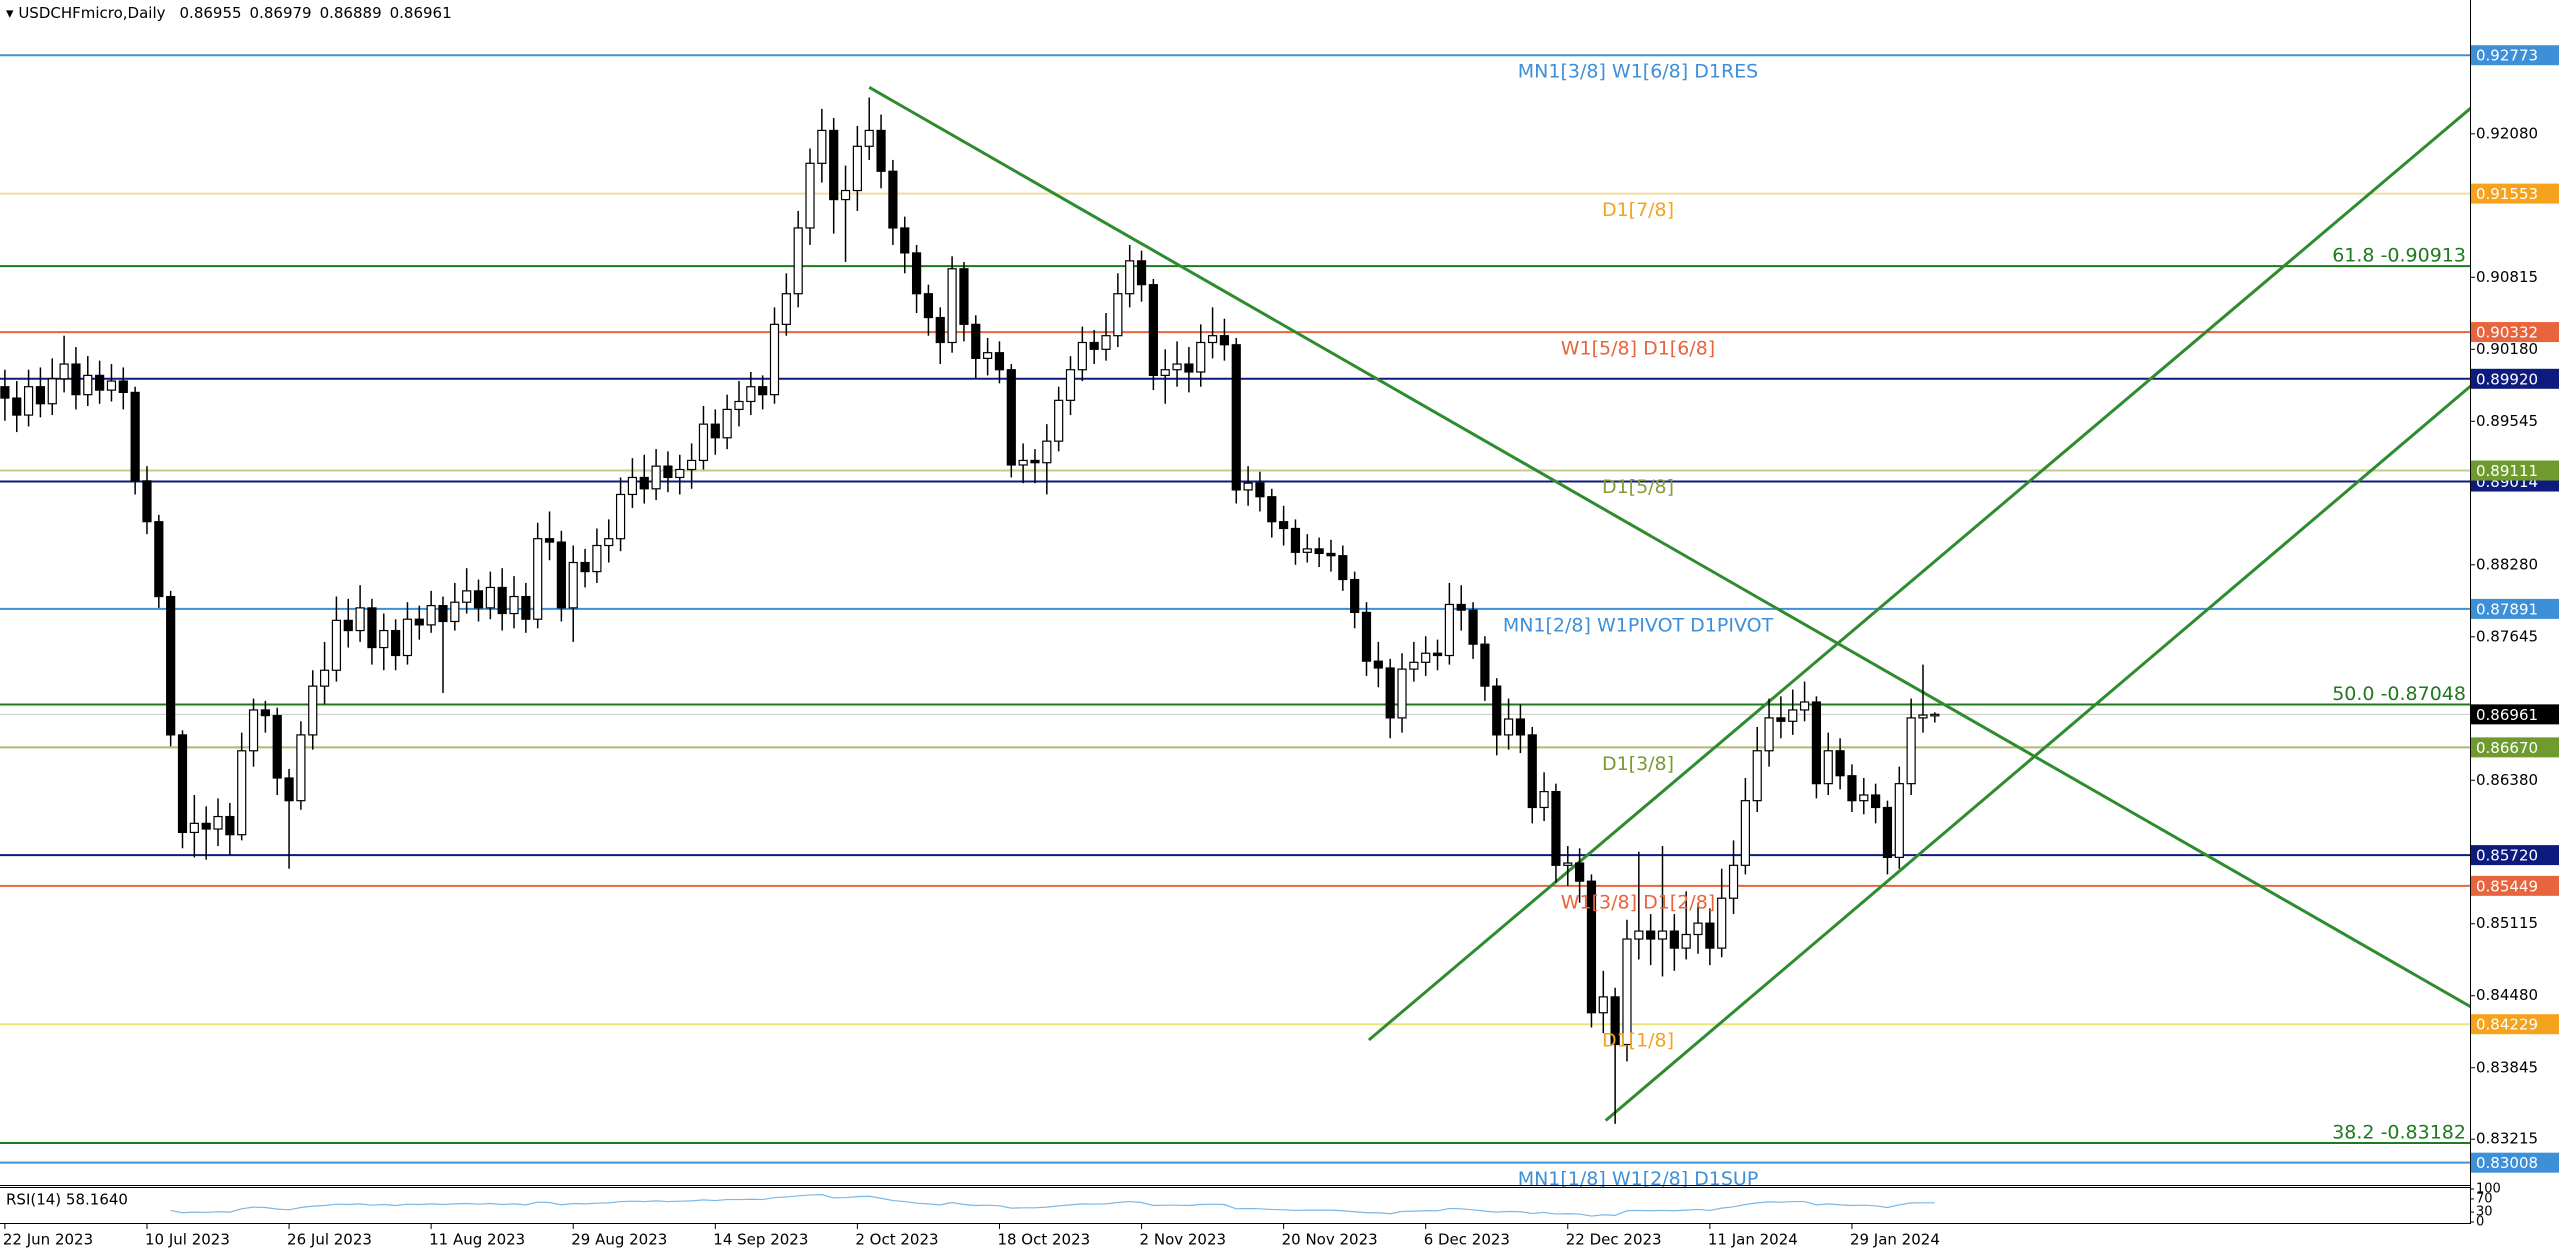 The image size is (2560, 1253). What do you see at coordinates (281, 13) in the screenshot?
I see `last-high: 0.86979` at bounding box center [281, 13].